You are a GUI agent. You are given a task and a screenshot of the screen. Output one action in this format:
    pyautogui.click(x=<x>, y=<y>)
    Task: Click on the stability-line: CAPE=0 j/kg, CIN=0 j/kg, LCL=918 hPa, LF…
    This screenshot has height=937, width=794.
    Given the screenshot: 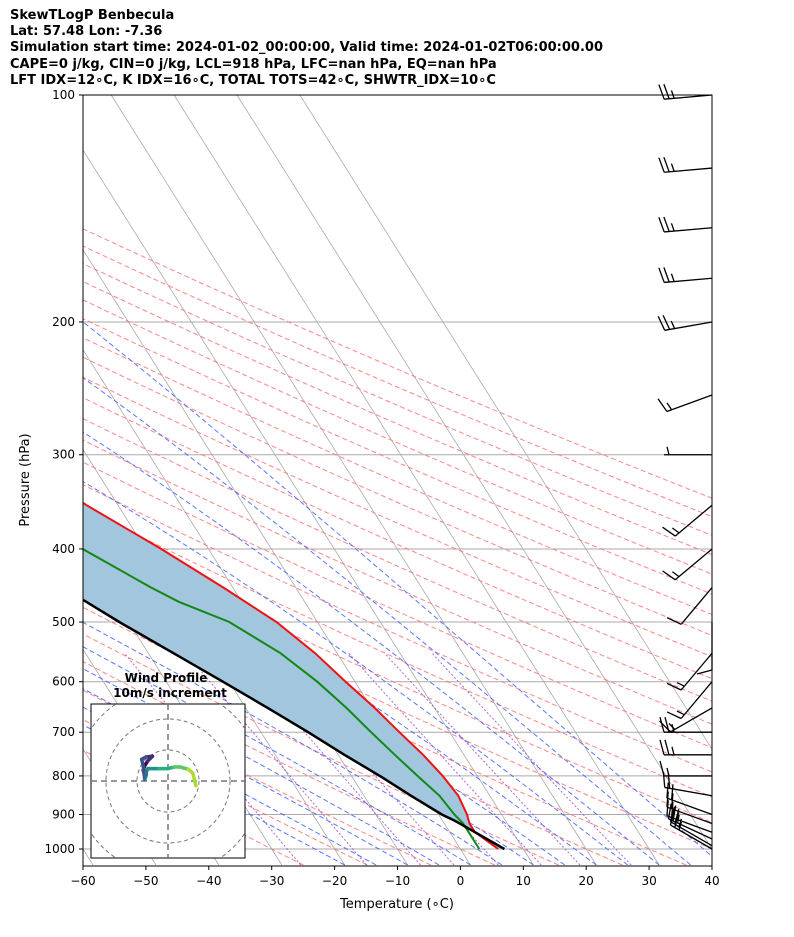 What is the action you would take?
    pyautogui.click(x=253, y=64)
    